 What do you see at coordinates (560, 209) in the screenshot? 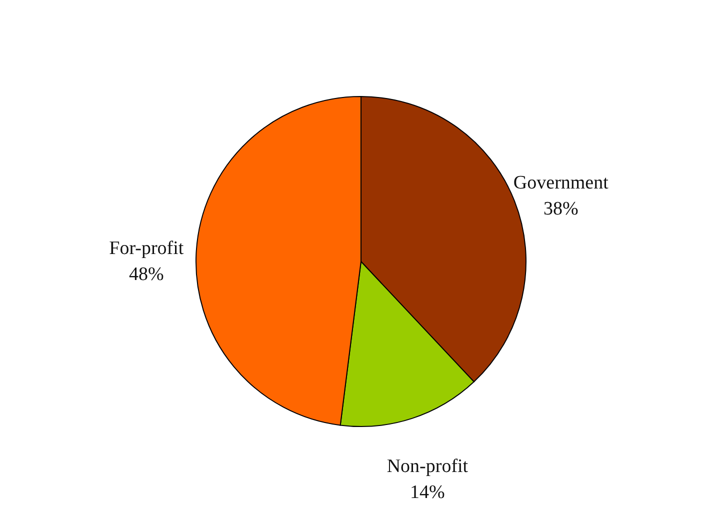
I see `data-label: 38%` at bounding box center [560, 209].